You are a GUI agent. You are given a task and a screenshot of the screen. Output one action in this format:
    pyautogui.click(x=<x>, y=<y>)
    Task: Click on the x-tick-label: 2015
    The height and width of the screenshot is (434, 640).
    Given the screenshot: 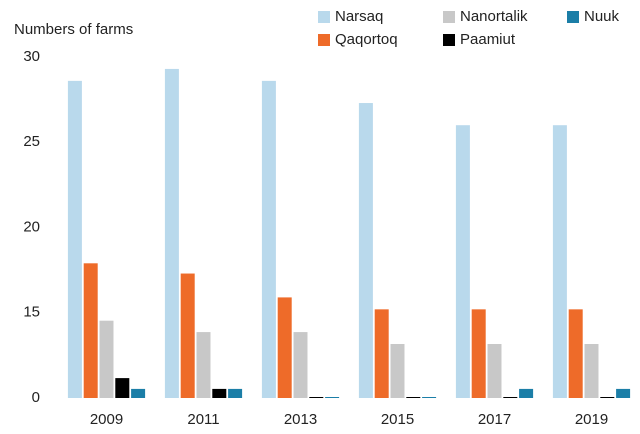 What is the action you would take?
    pyautogui.click(x=397, y=419)
    